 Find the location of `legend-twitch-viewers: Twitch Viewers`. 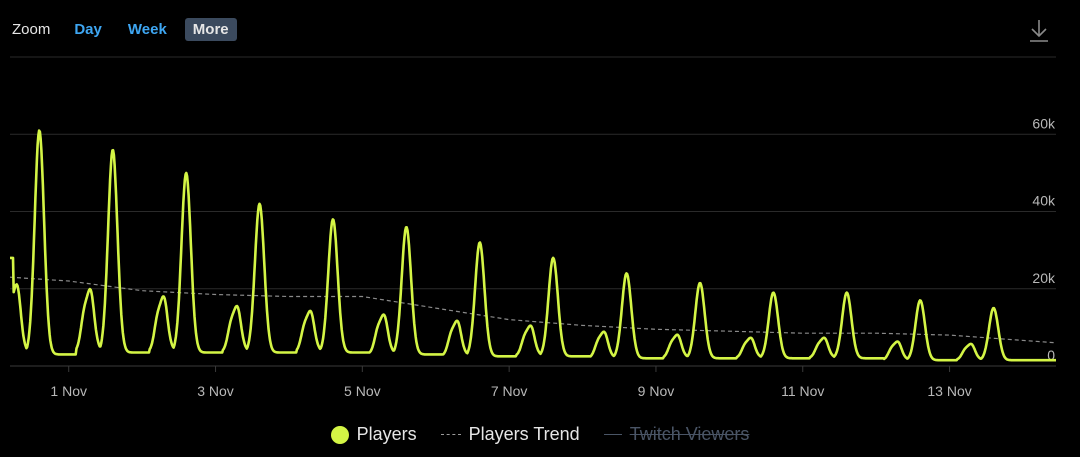

legend-twitch-viewers: Twitch Viewers is located at coordinates (676, 434).